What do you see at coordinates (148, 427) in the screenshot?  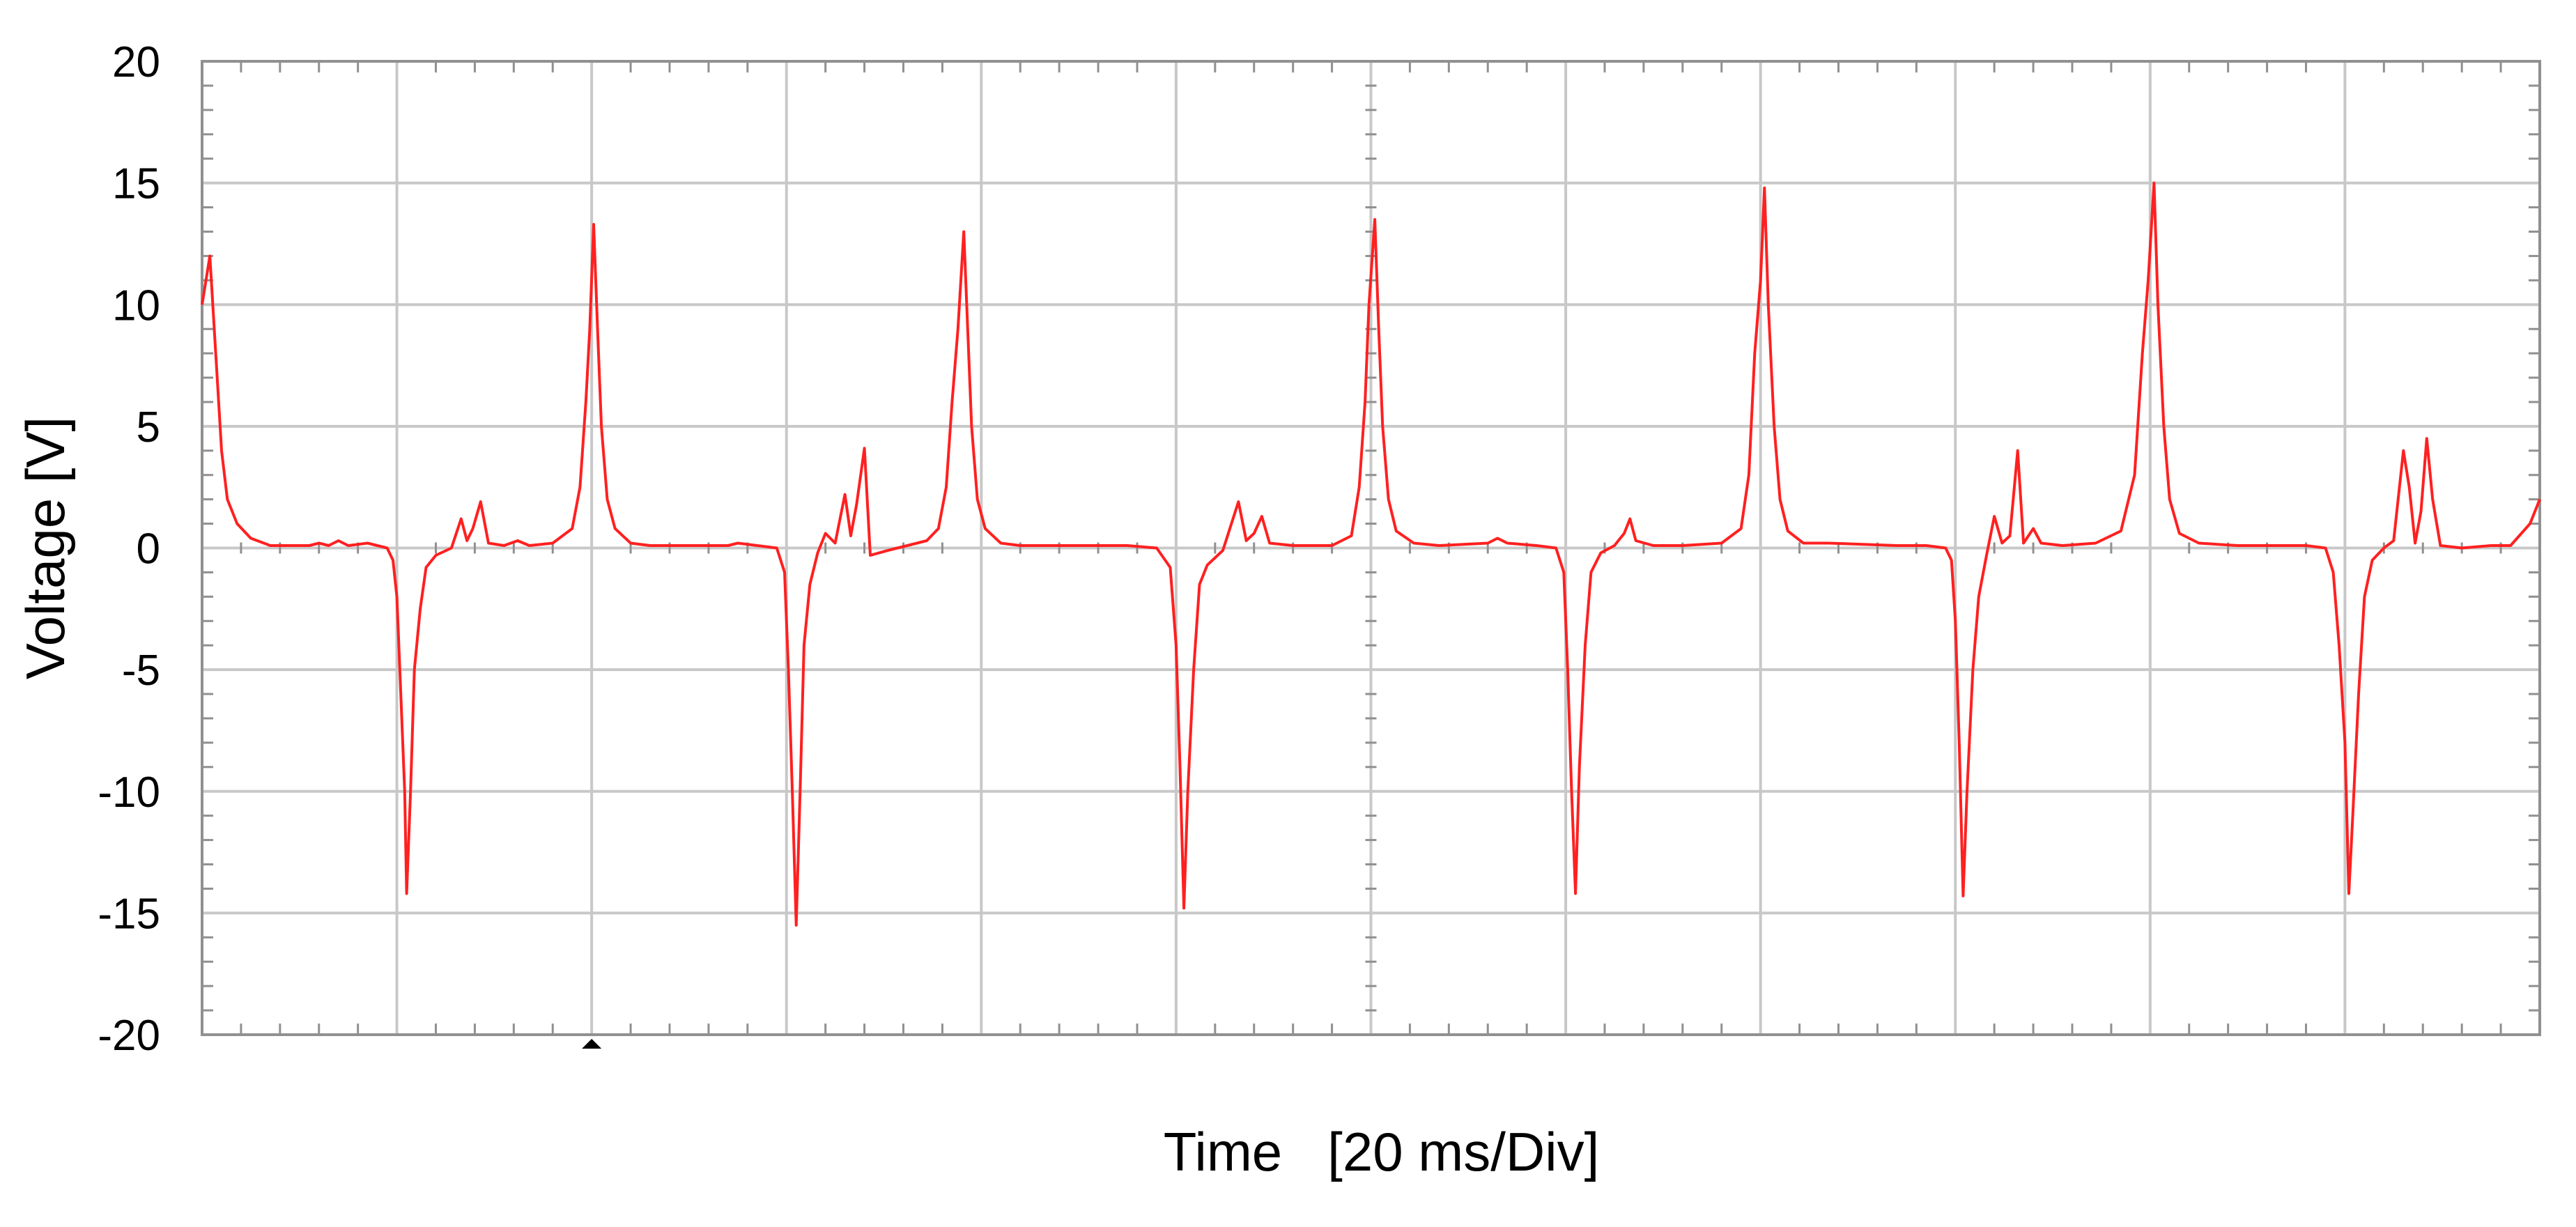 I see `y-tick-label: 5` at bounding box center [148, 427].